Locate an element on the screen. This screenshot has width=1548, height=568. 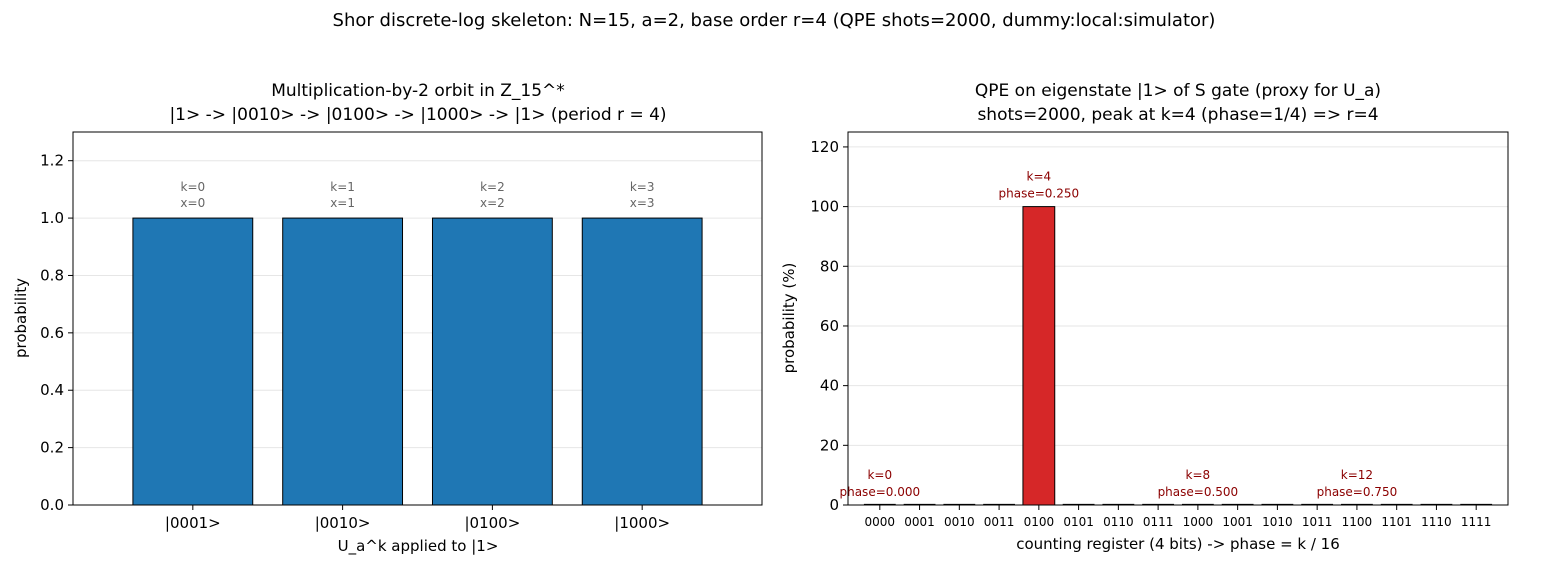
r-bar-annotation-line: k=12 is located at coordinates (1357, 475).